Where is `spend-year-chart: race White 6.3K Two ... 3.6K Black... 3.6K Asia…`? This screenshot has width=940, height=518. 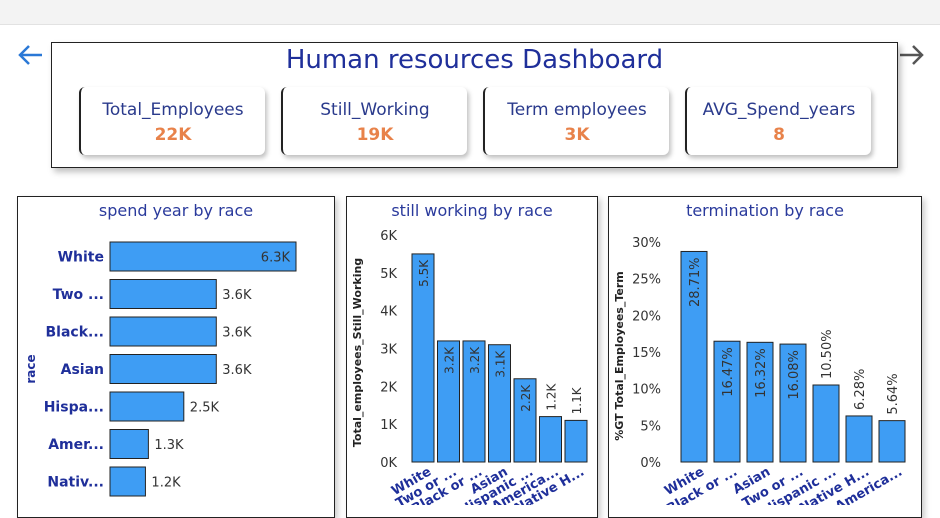 spend-year-chart: race White 6.3K Two ... 3.6K Black... 3.6K Asia… is located at coordinates (160, 369).